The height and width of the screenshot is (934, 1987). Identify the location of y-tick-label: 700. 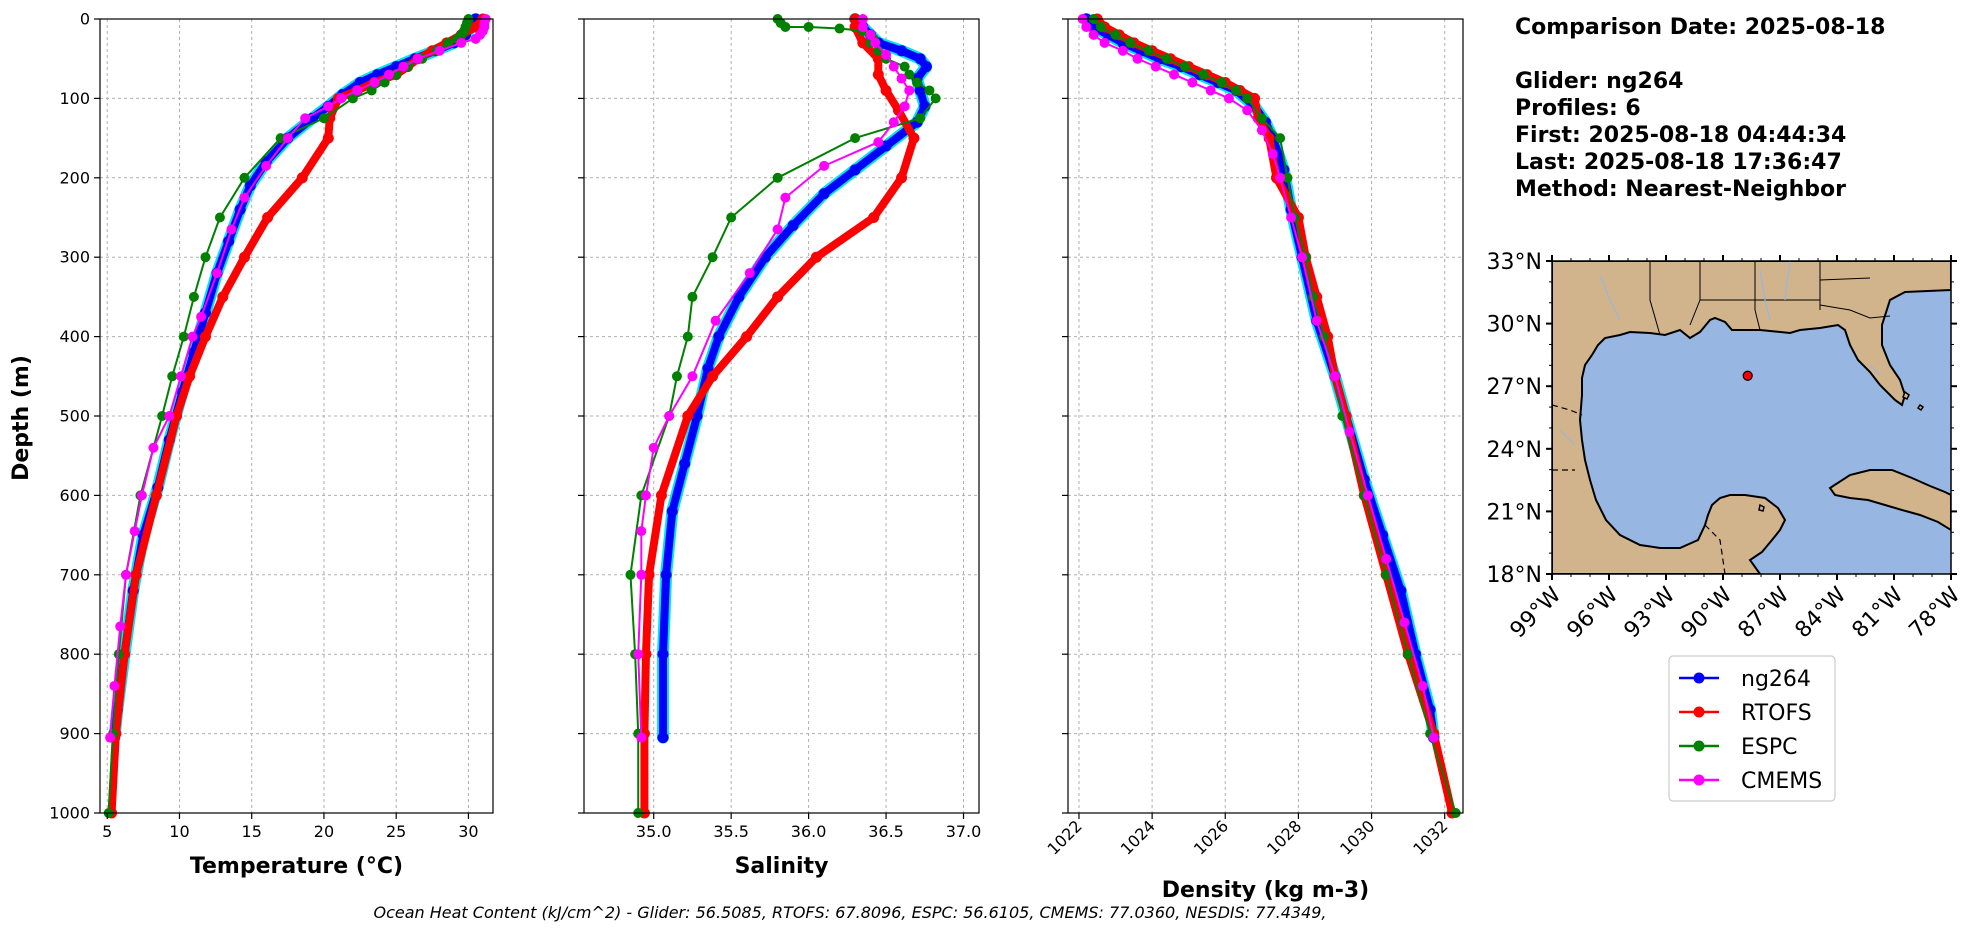
(74, 574).